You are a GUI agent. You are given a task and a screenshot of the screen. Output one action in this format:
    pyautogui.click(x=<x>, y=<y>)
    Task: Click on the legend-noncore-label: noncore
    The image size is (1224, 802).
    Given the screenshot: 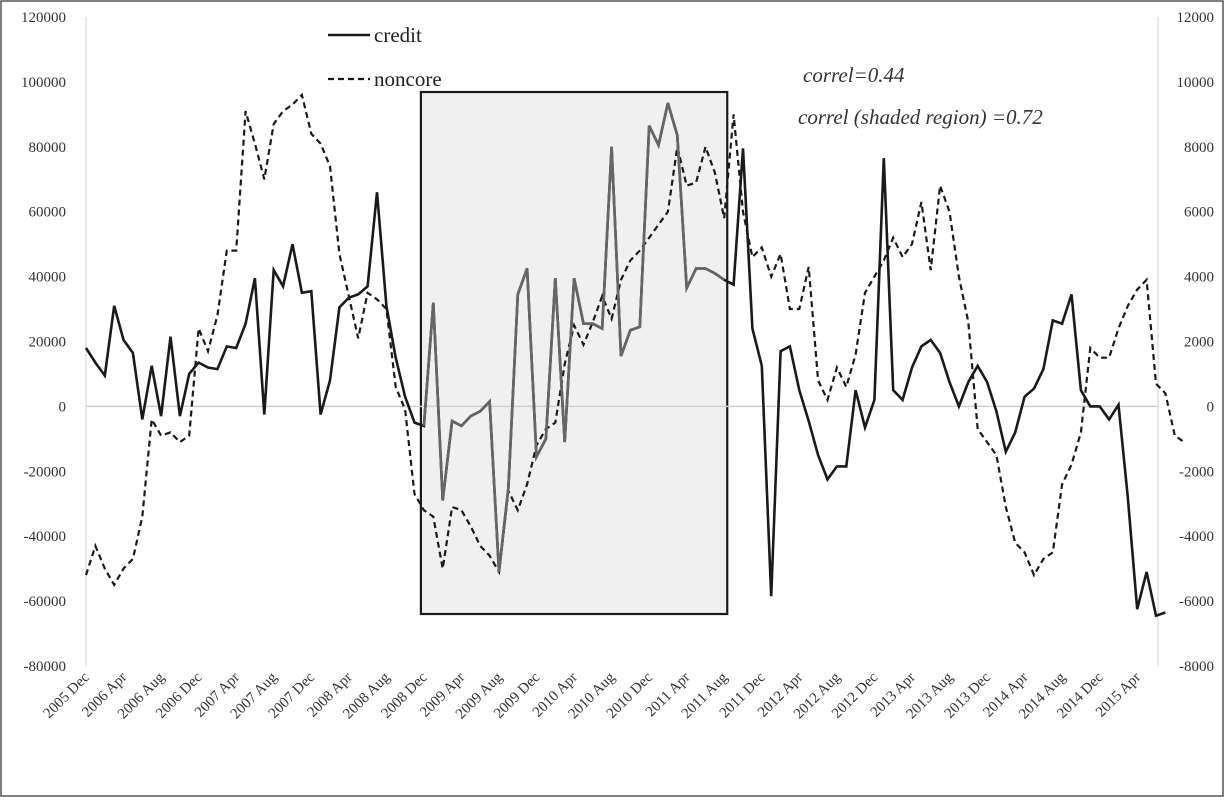 What is the action you would take?
    pyautogui.click(x=408, y=79)
    